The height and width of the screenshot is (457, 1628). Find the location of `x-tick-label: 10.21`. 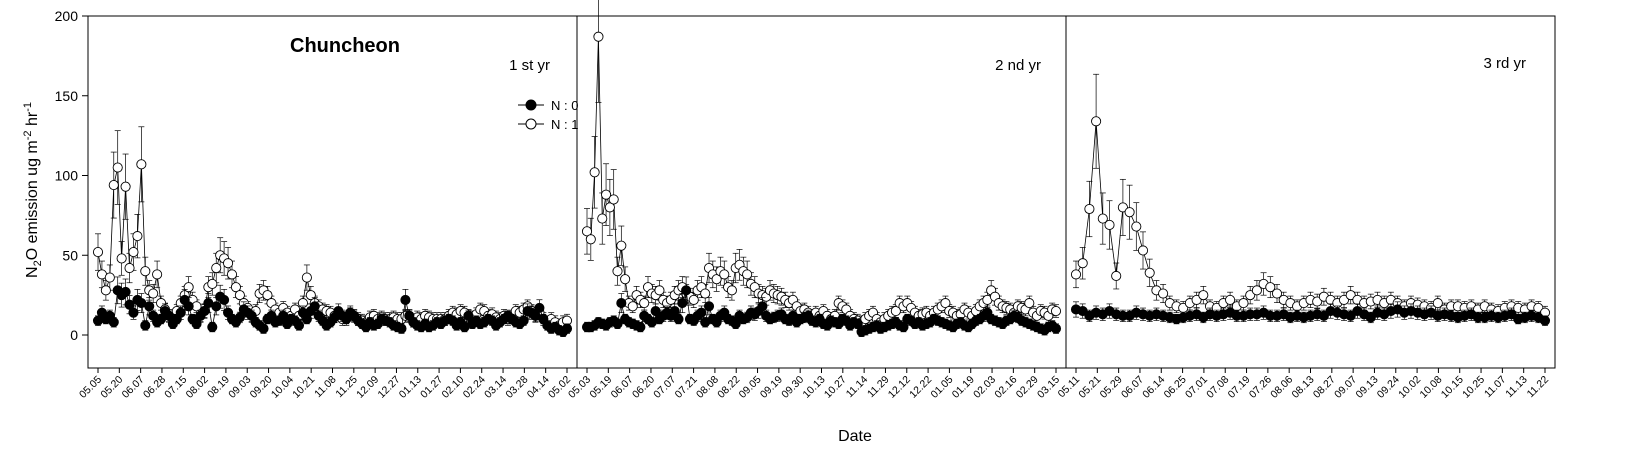

x-tick-label: 10.21 is located at coordinates (303, 387).